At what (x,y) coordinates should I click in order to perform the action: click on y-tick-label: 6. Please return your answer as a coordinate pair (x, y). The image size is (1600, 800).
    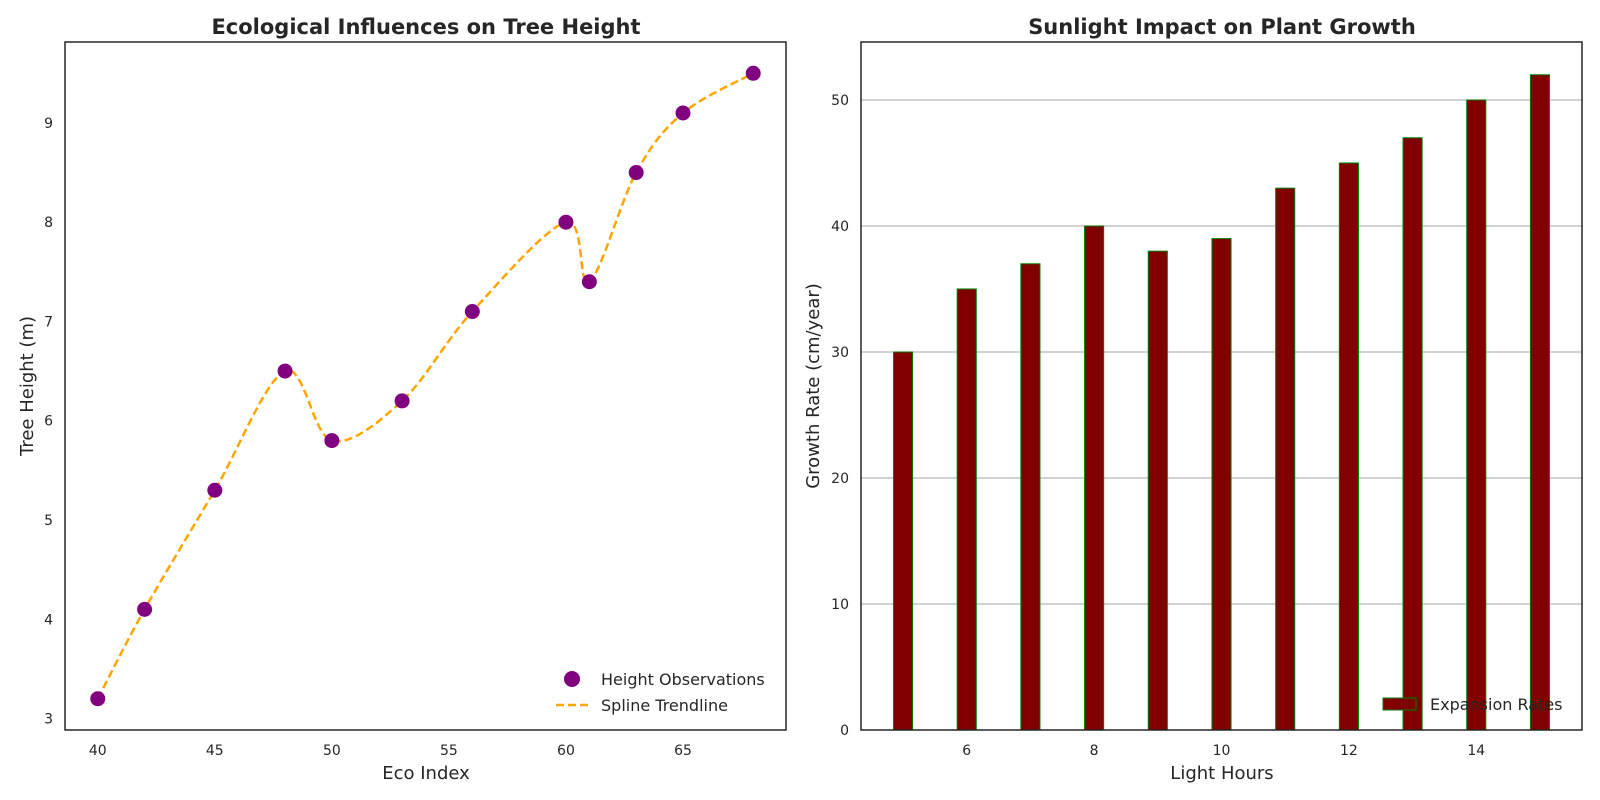
    Looking at the image, I should click on (48, 422).